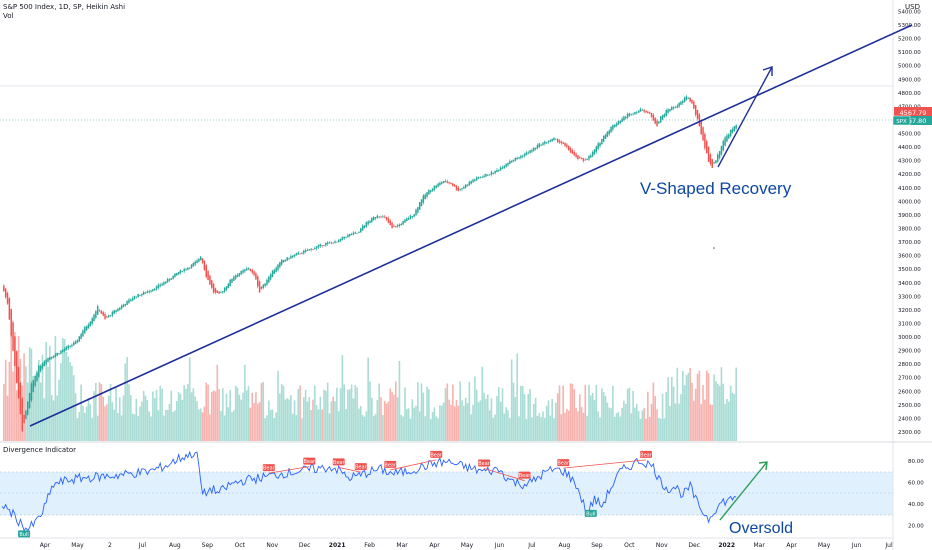 This screenshot has height=550, width=932. What do you see at coordinates (64, 7) in the screenshot?
I see `symbol-title: S&P 500 Index, 1D, SP, Heikin Ashi` at bounding box center [64, 7].